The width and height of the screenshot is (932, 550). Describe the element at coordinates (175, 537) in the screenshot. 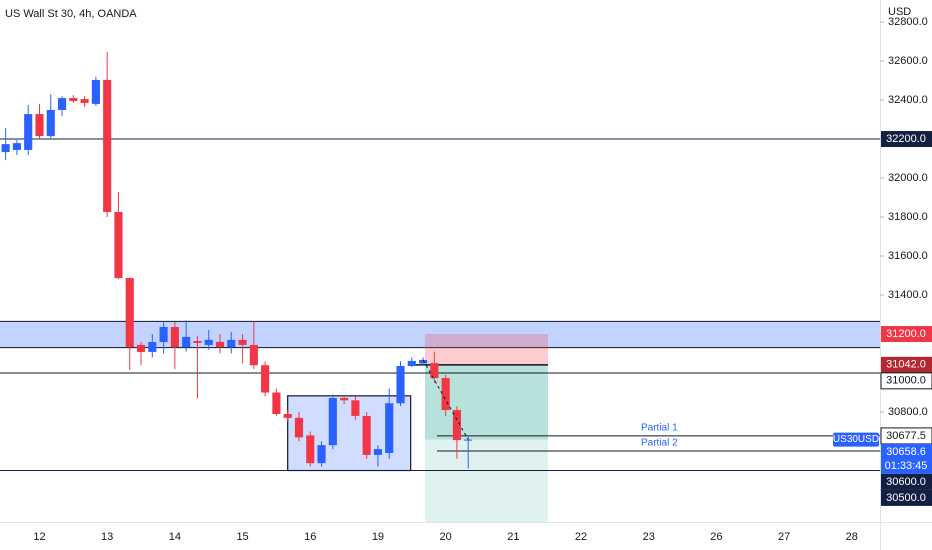

I see `x-tick-label: 14` at that location.